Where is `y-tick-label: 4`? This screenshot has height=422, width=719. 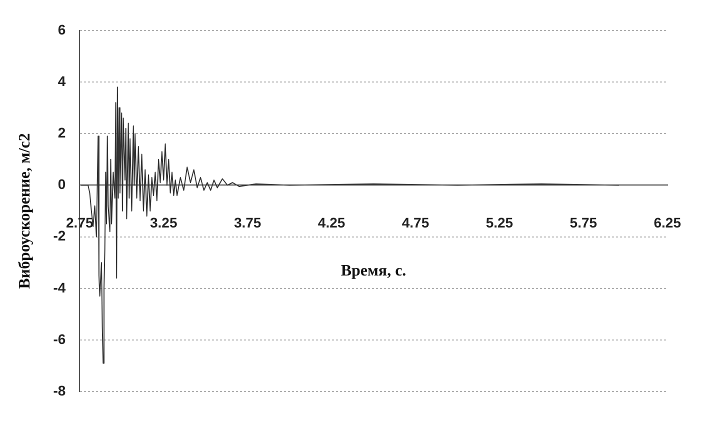
y-tick-label: 4 is located at coordinates (62, 80).